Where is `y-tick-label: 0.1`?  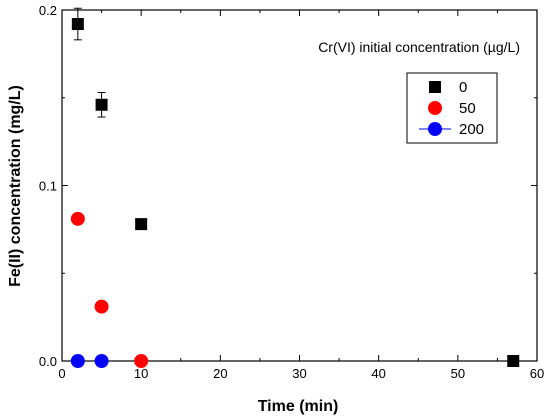
y-tick-label: 0.1 is located at coordinates (48, 186).